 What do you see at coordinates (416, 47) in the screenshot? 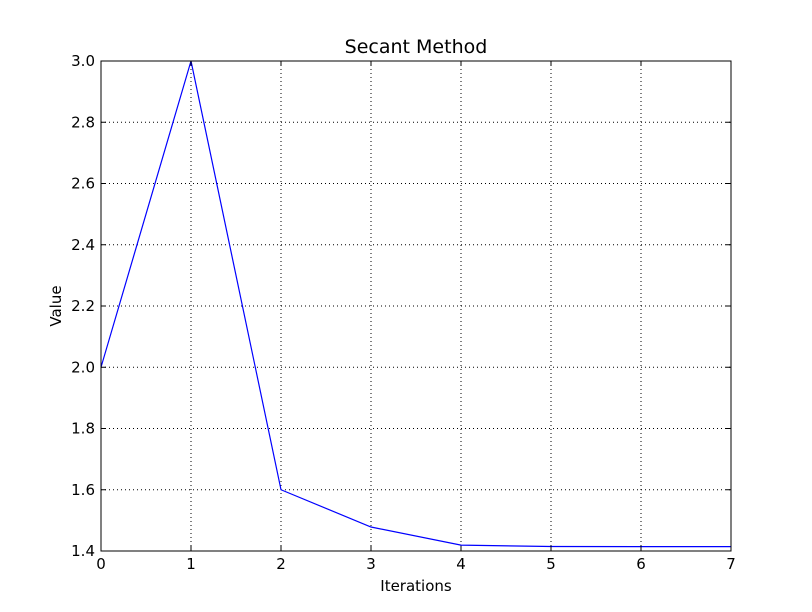
I see `chart-title: Secant Method` at bounding box center [416, 47].